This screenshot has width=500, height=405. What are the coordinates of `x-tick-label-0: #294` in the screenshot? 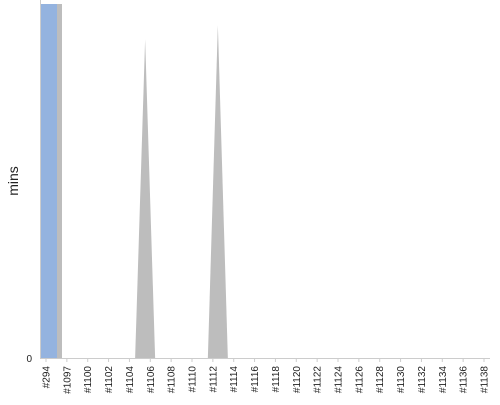 It's located at (47, 377).